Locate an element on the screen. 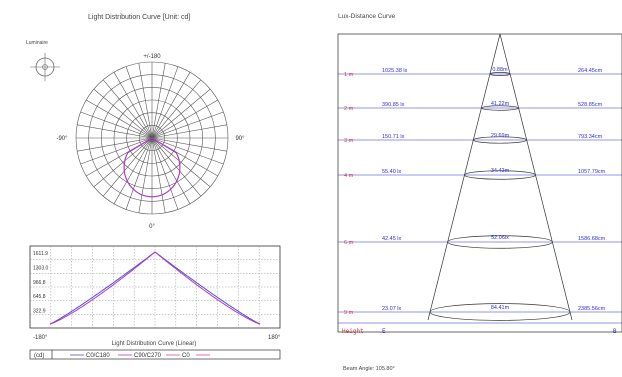 The height and width of the screenshot is (377, 622). lux-row-distance: 6 m is located at coordinates (349, 243).